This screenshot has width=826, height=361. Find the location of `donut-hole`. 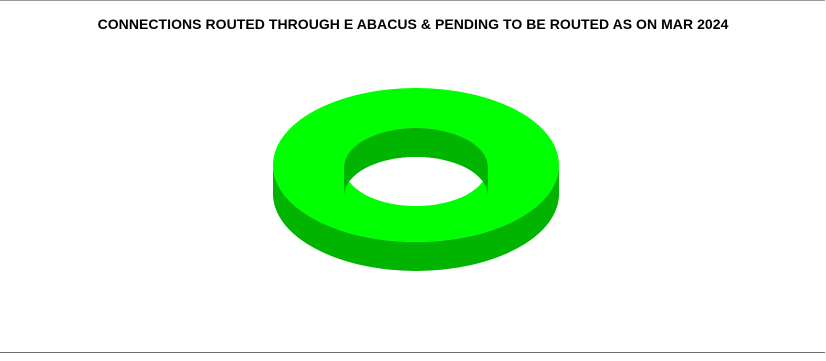

donut-hole is located at coordinates (416, 181).